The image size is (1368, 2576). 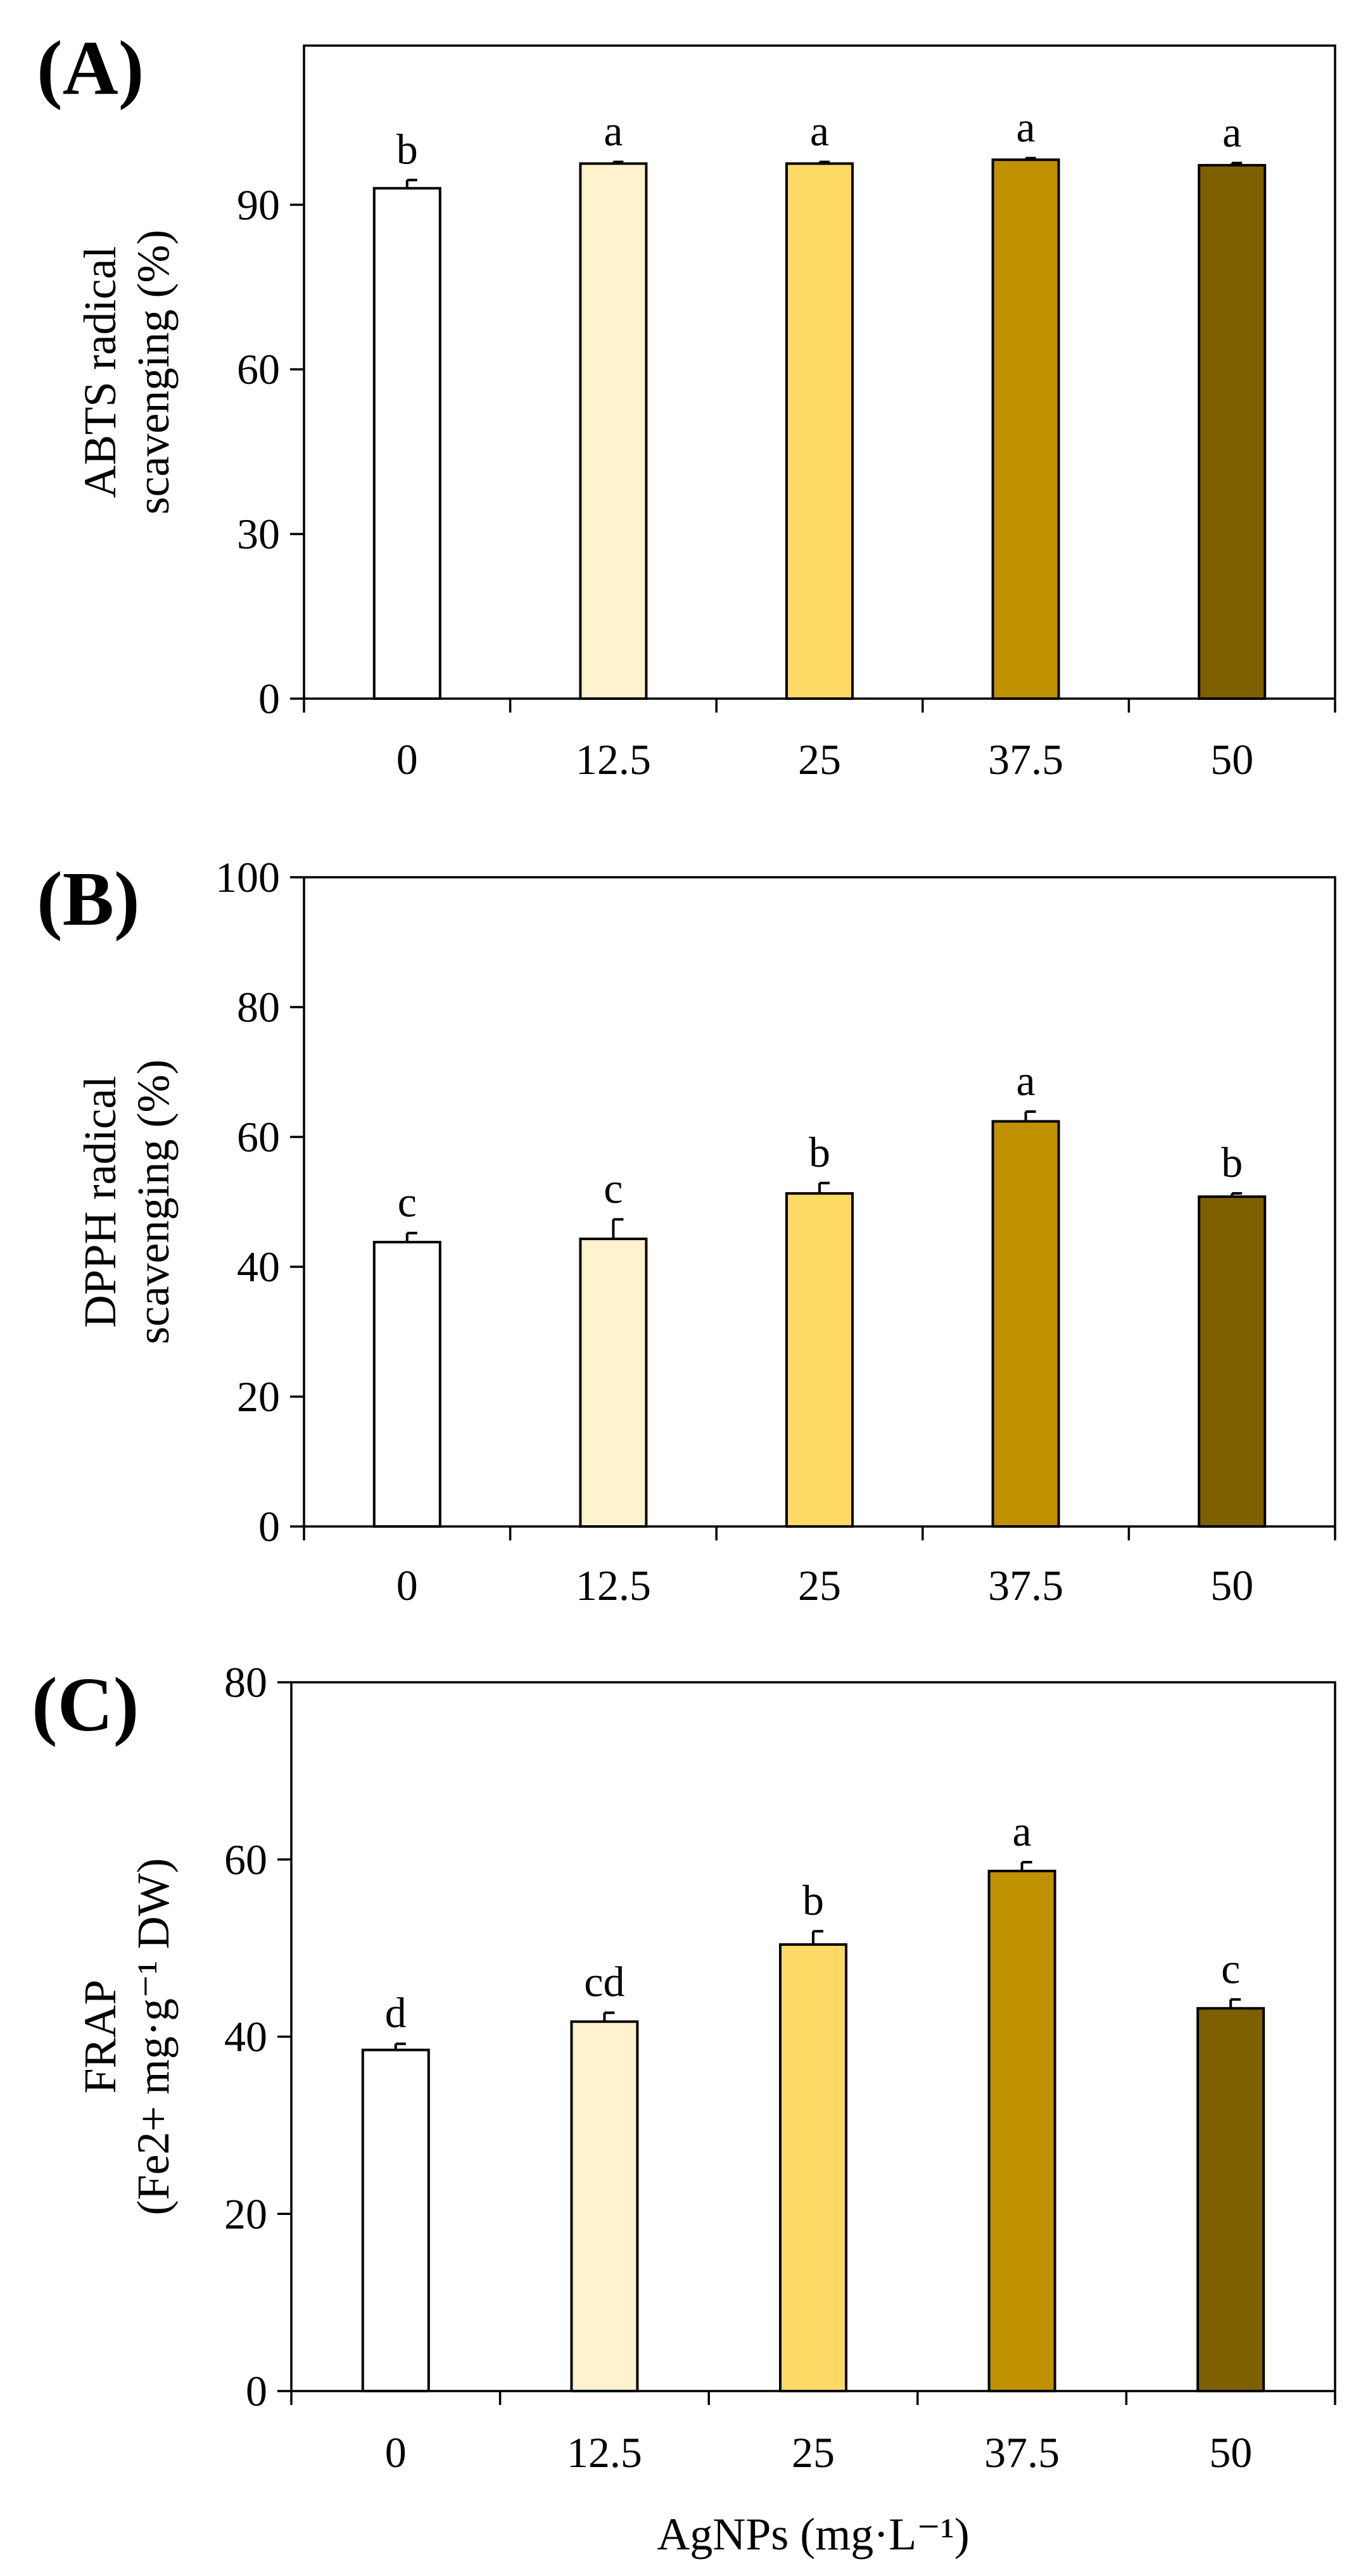 I want to click on panel-label: (C), so click(x=85, y=1705).